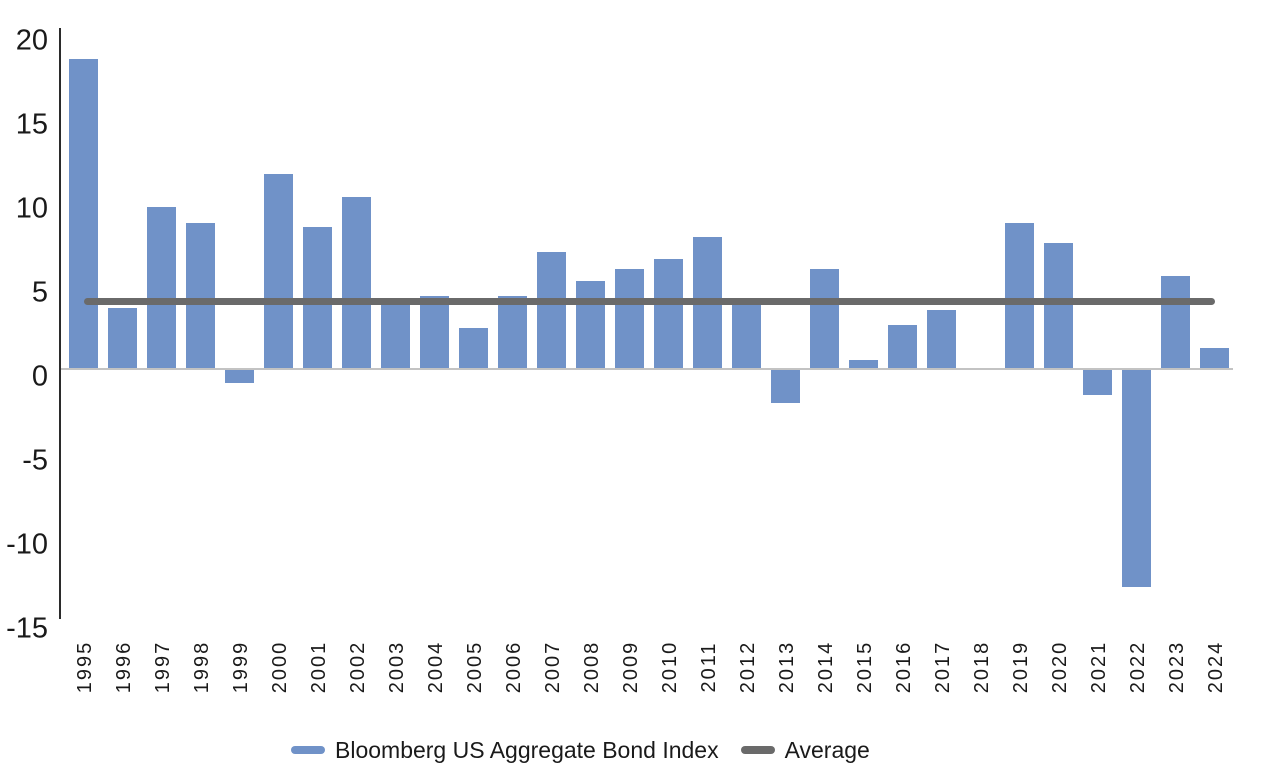 The image size is (1280, 784). I want to click on legend-label-average: Average, so click(827, 750).